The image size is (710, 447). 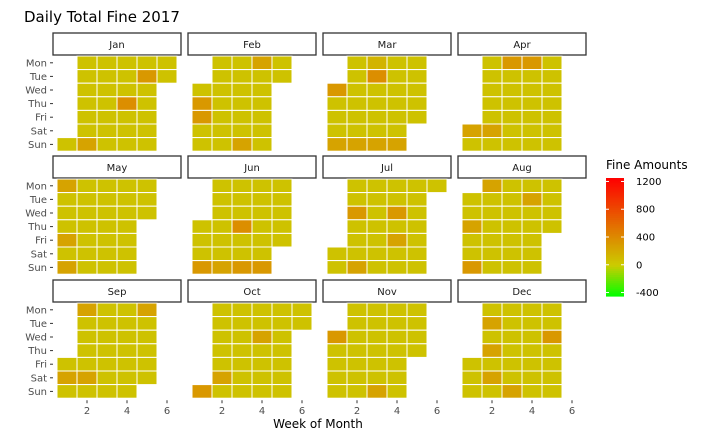 What do you see at coordinates (387, 348) in the screenshot?
I see `month-panel-nov: Nov 2 4 6` at bounding box center [387, 348].